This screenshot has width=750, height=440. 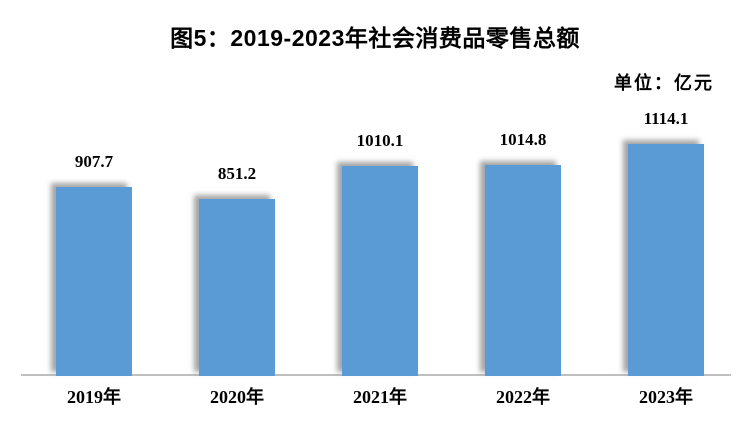 I want to click on category-label-2021年: 2021年, so click(x=380, y=397).